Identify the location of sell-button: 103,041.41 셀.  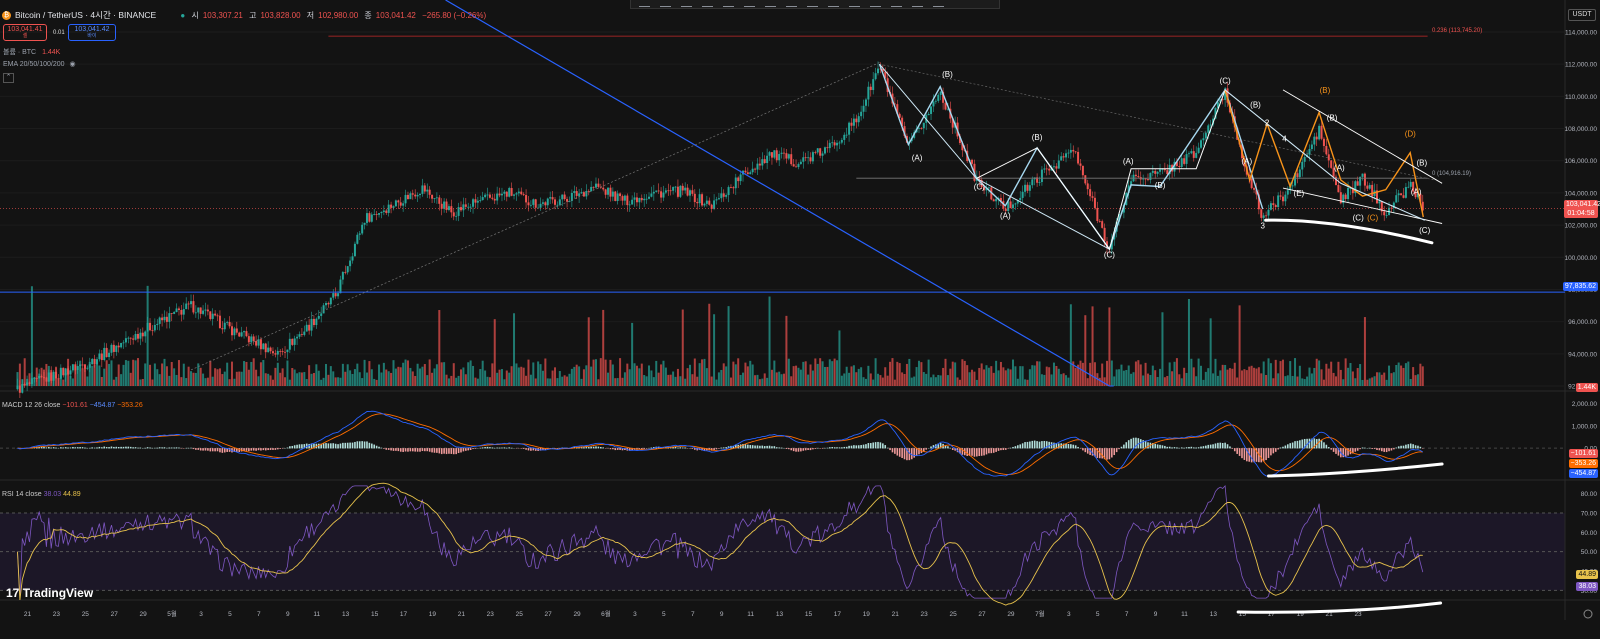
(25, 32).